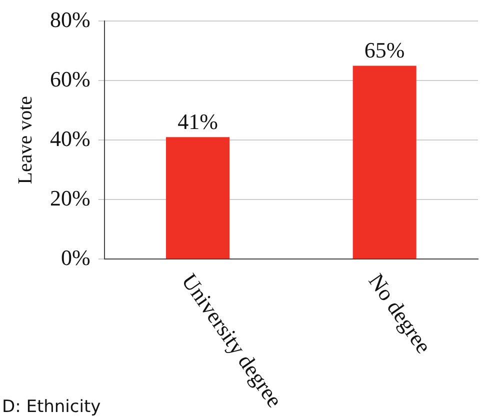 Image resolution: width=492 pixels, height=419 pixels. What do you see at coordinates (51, 407) in the screenshot?
I see `text: D: Ethnicity` at bounding box center [51, 407].